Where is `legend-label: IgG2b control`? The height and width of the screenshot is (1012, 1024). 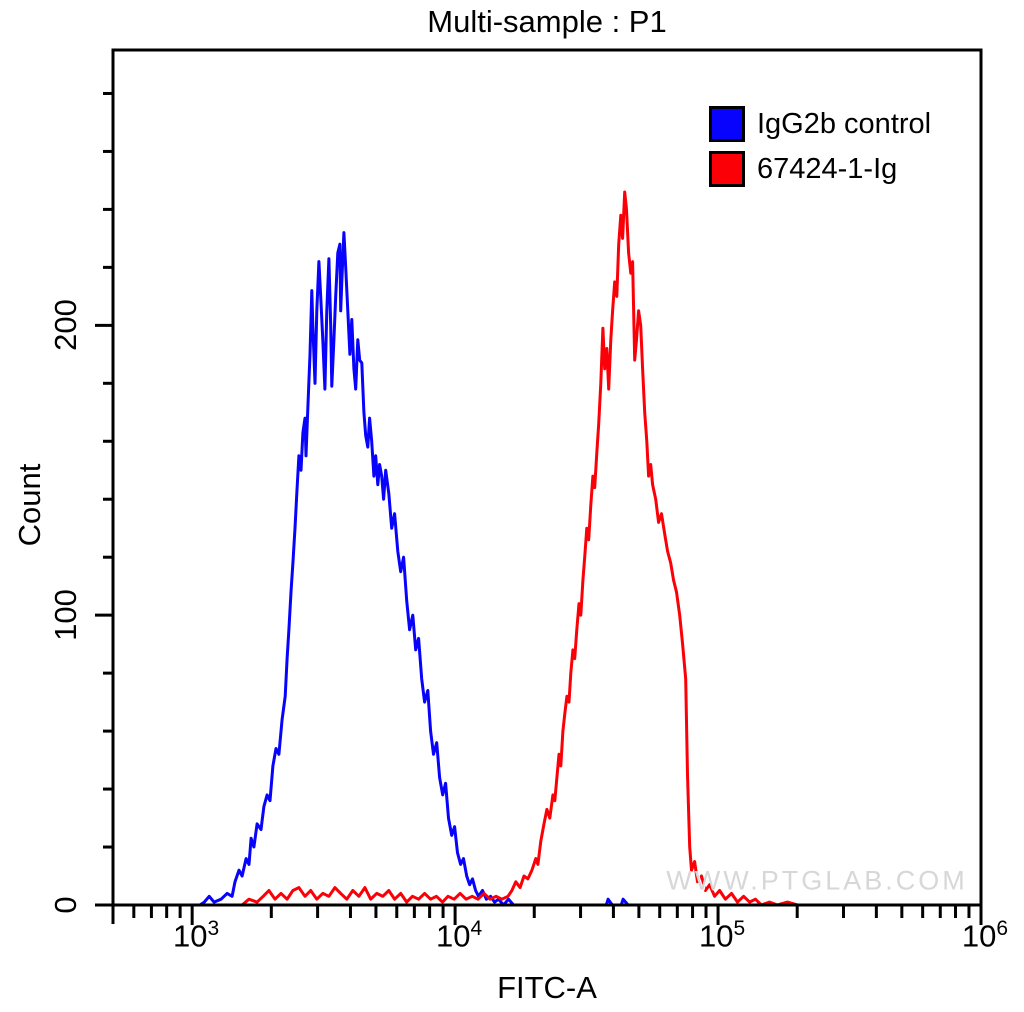
legend-label: IgG2b control is located at coordinates (844, 123).